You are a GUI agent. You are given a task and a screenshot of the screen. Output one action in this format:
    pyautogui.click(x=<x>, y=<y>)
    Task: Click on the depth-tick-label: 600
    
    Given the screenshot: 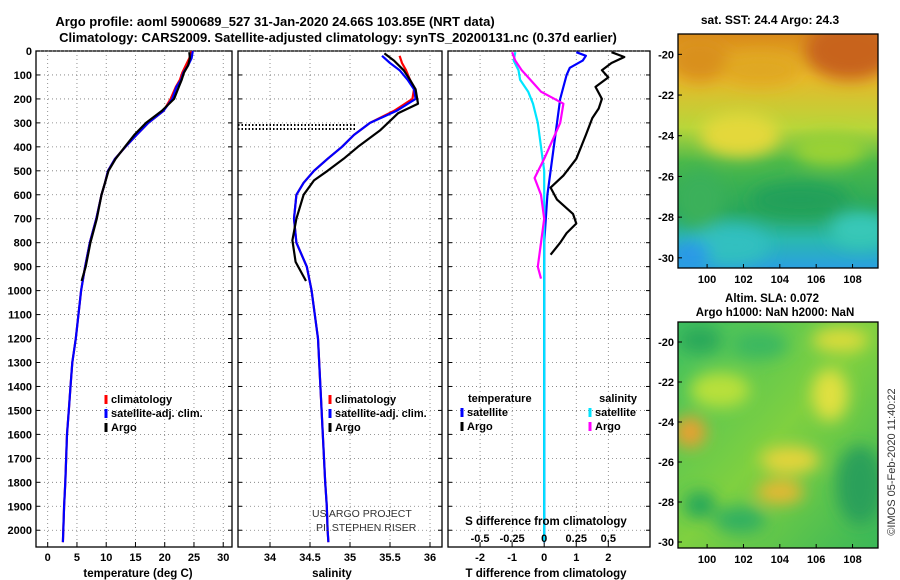 What is the action you would take?
    pyautogui.click(x=23, y=196)
    